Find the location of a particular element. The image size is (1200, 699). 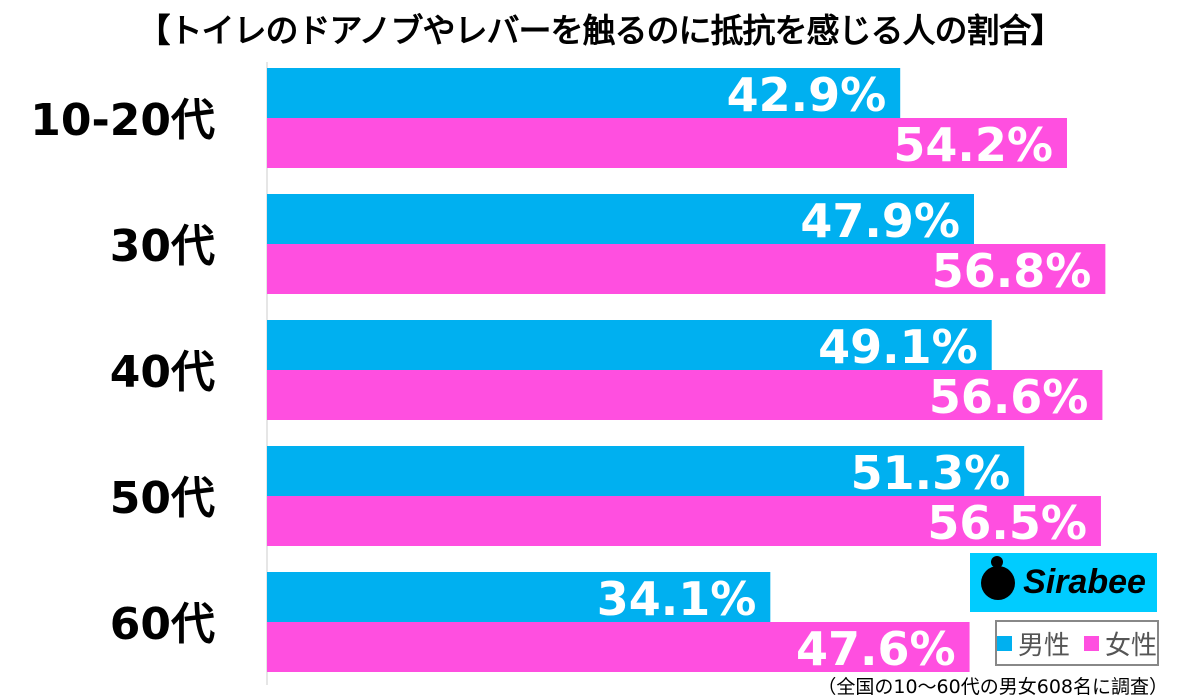

data-label: 47.9% is located at coordinates (880, 221).